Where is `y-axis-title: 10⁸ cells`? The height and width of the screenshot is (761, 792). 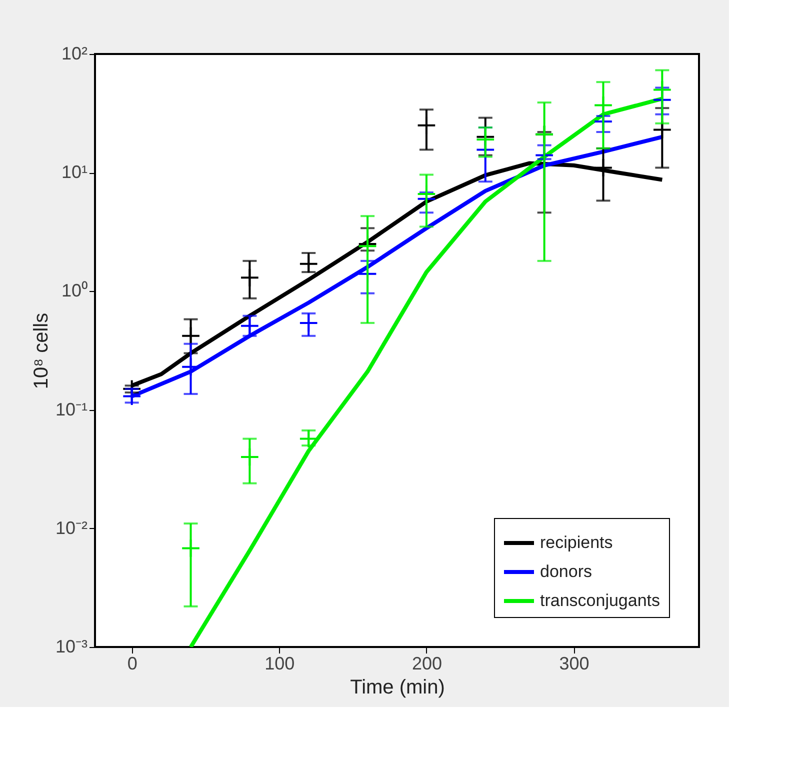
y-axis-title: 10⁸ cells is located at coordinates (41, 351).